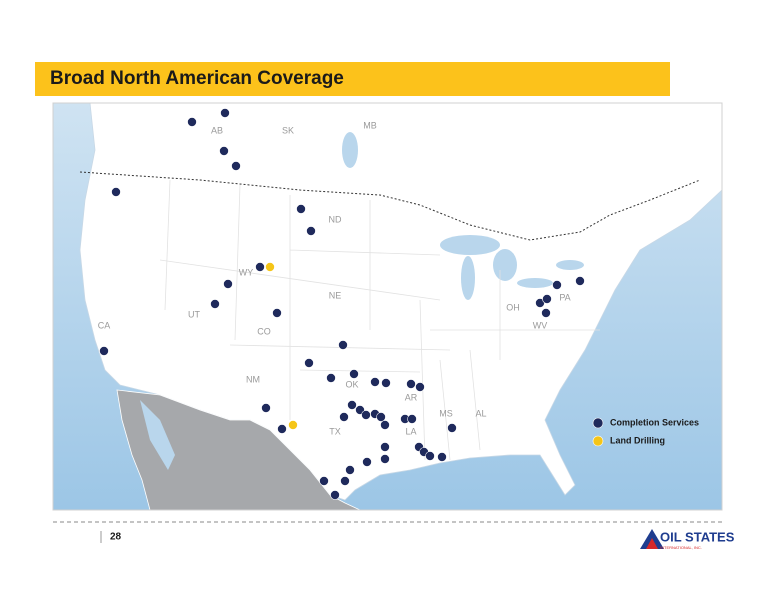 The height and width of the screenshot is (600, 776). I want to click on region-label: ND, so click(335, 219).